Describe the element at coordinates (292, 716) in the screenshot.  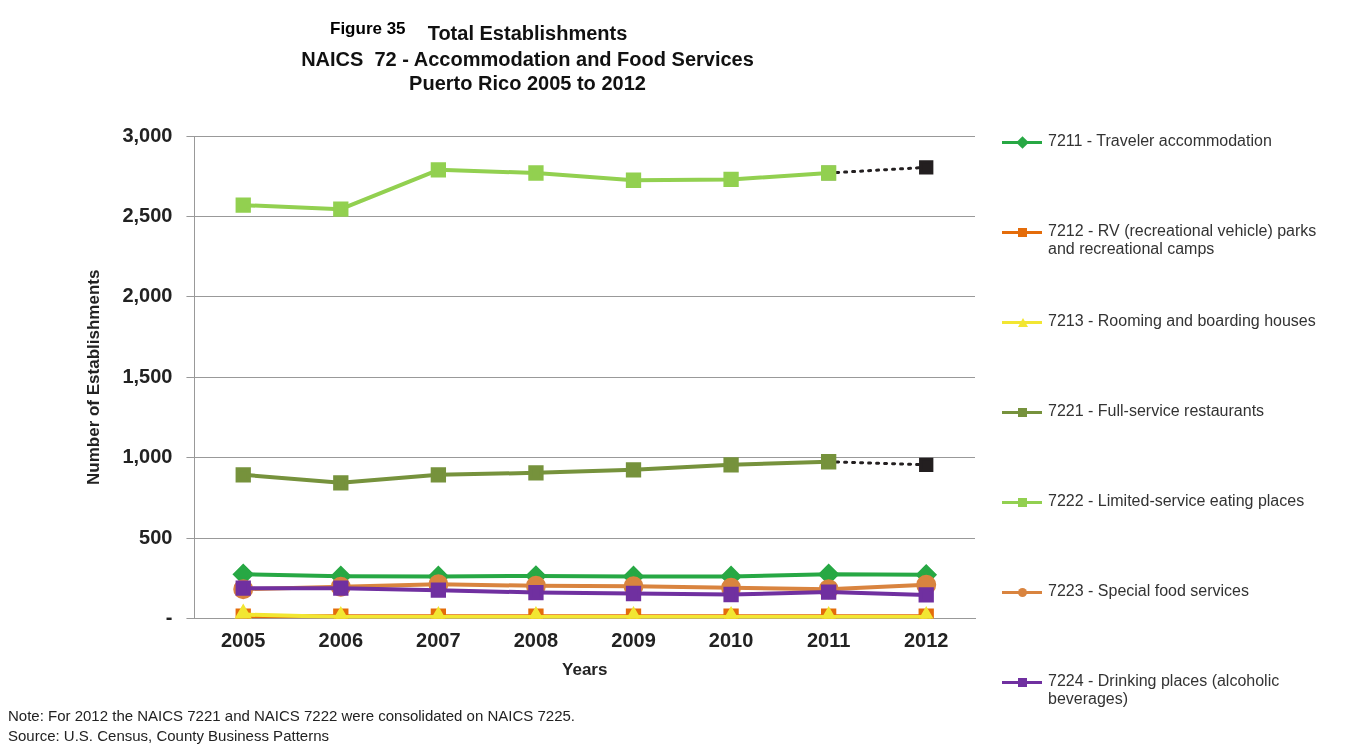
I see `text: Note: For 2012 the NAICS 7221 and NAICS 7222 were consolidated on NAICS 7225.` at that location.